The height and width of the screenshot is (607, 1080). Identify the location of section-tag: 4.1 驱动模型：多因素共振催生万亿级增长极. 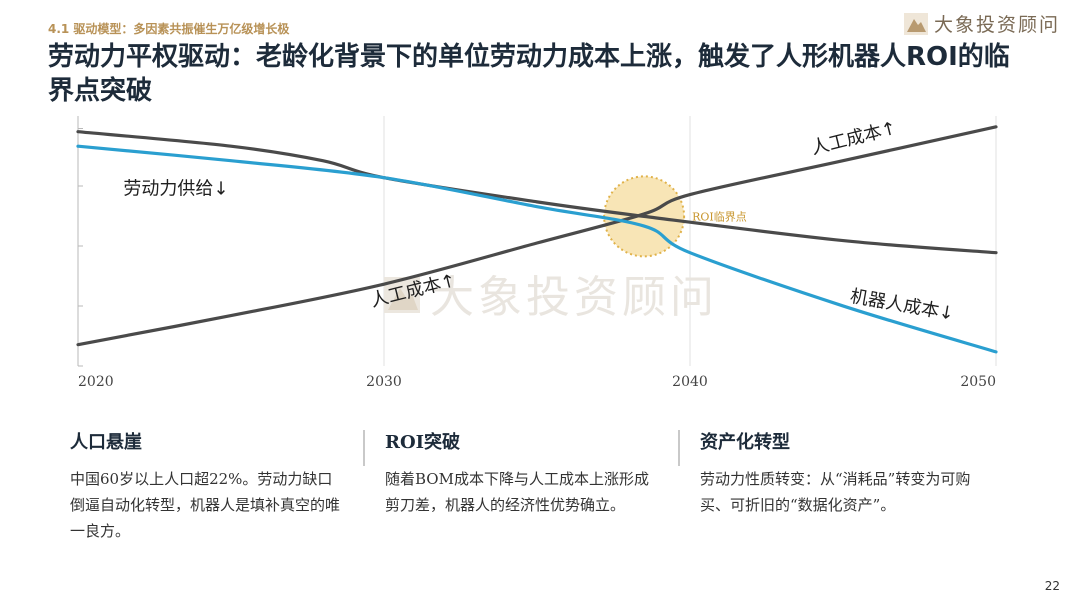
(169, 29).